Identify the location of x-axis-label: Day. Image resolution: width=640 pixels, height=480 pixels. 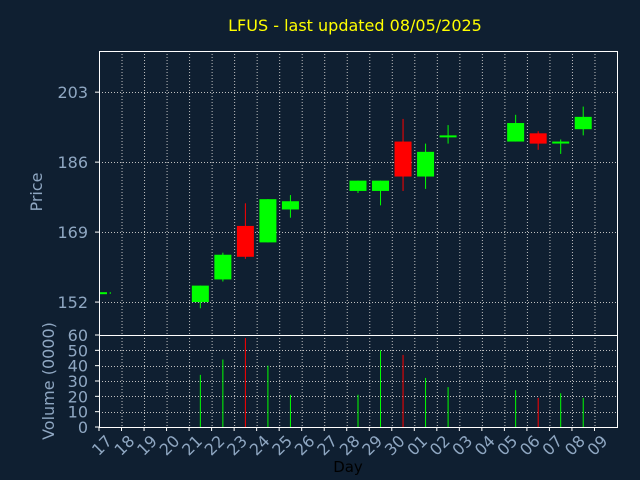
(348, 467).